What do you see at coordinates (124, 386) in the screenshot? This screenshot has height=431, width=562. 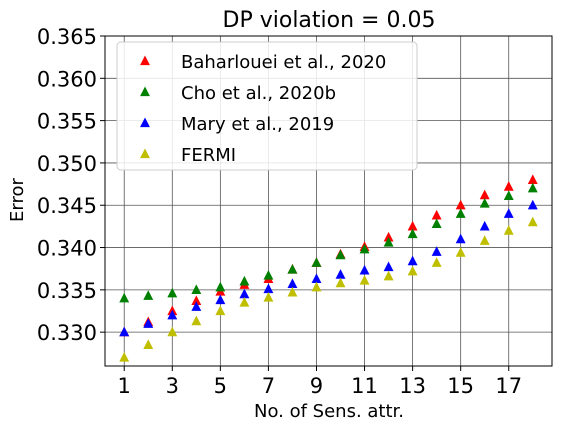 I see `x-tick-label: 1` at bounding box center [124, 386].